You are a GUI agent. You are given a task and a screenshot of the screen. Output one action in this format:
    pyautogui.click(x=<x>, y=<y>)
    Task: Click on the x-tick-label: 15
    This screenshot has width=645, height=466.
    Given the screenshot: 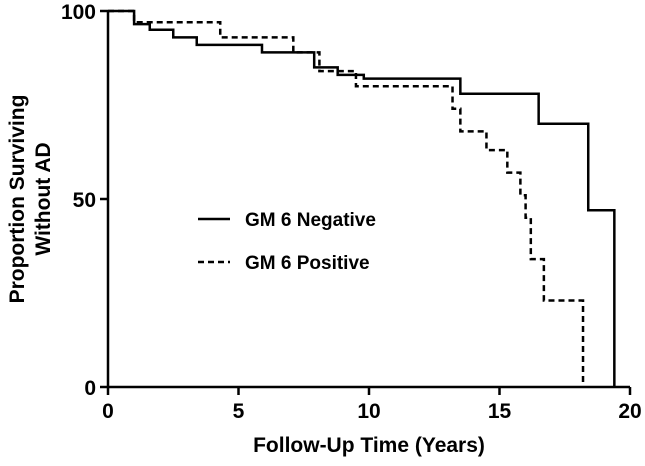 What is the action you would take?
    pyautogui.click(x=500, y=411)
    